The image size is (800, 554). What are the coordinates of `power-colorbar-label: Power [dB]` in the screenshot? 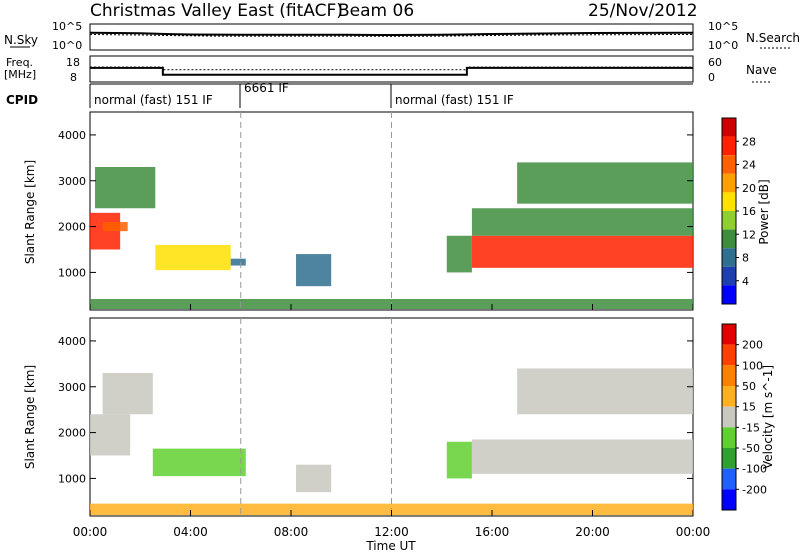 It's located at (764, 211).